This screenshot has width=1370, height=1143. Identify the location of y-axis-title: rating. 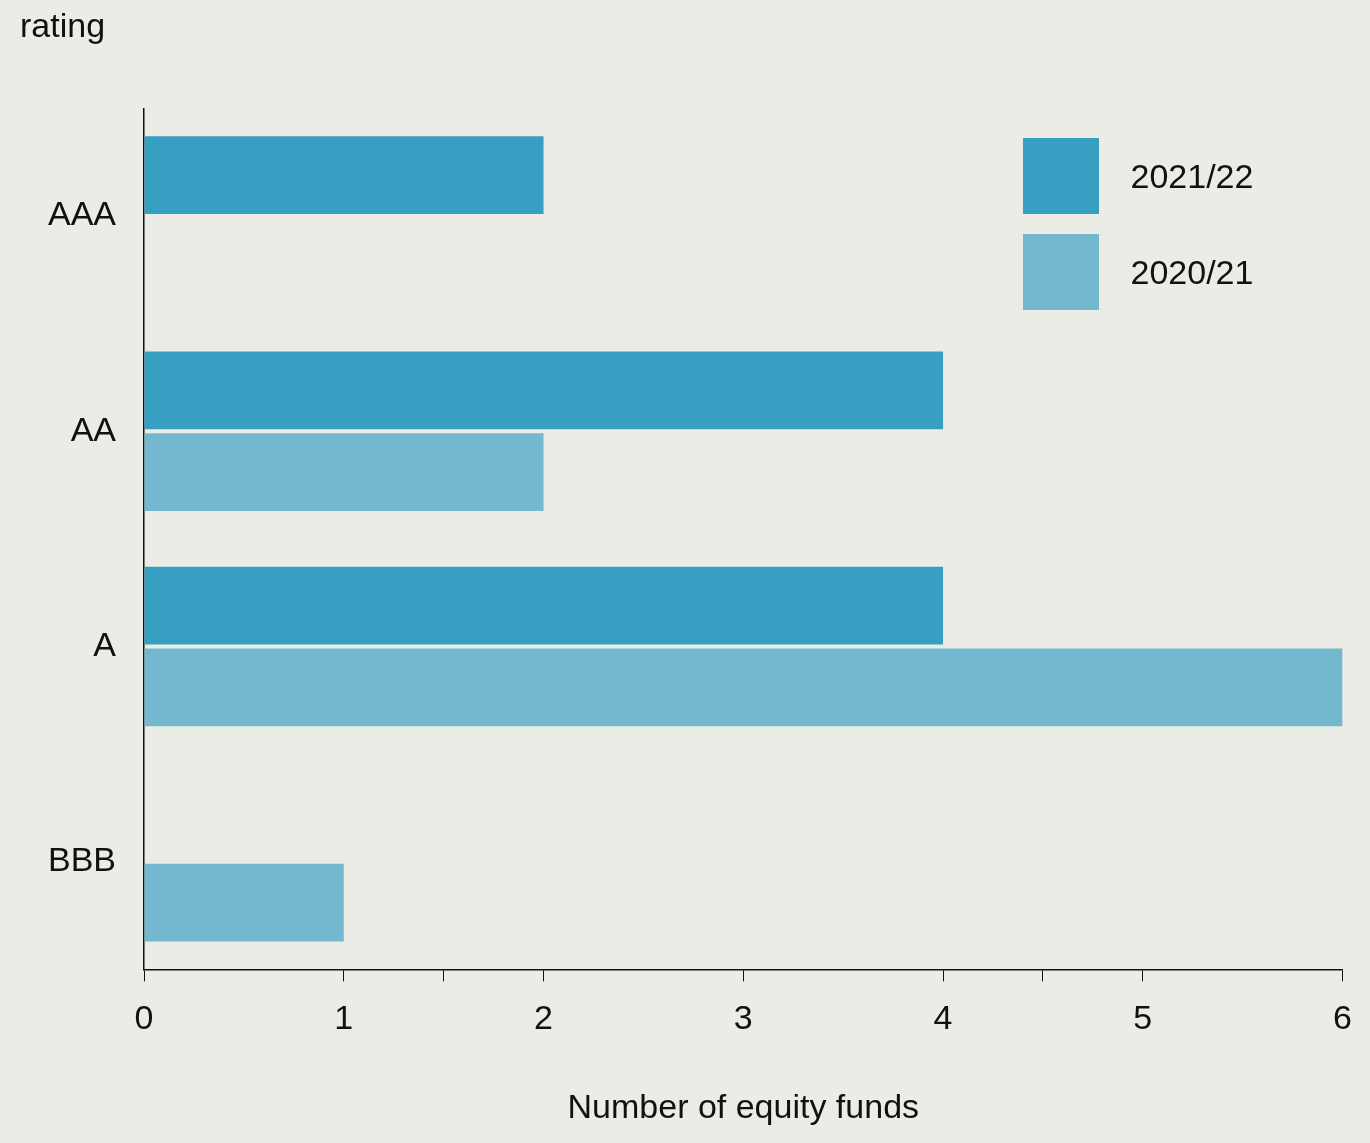
(63, 25).